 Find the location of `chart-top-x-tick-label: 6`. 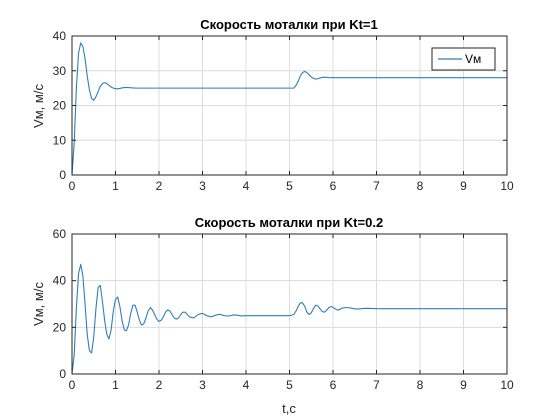

chart-top-x-tick-label: 6 is located at coordinates (333, 186).